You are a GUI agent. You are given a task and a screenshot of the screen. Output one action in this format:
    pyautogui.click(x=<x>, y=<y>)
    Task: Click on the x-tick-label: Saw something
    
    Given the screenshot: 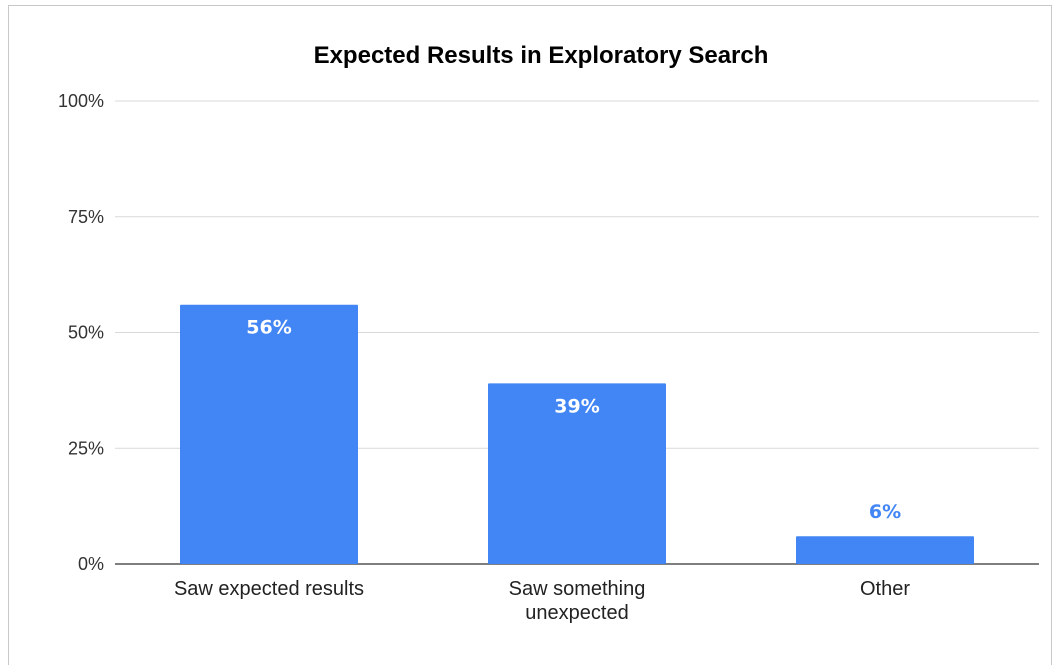 What is the action you would take?
    pyautogui.click(x=577, y=589)
    